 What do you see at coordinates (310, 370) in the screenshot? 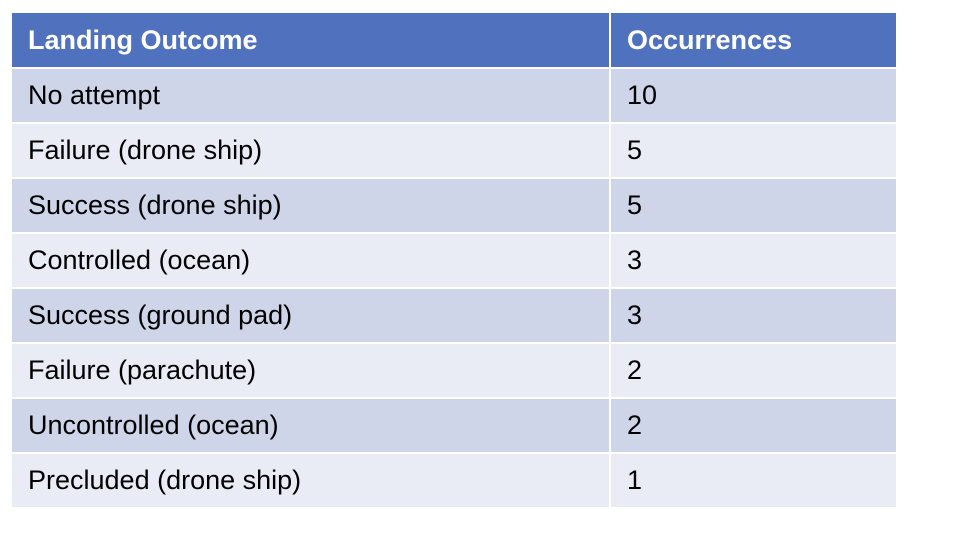
I see `landing-outcome-cell: Failure (parachute)` at bounding box center [310, 370].